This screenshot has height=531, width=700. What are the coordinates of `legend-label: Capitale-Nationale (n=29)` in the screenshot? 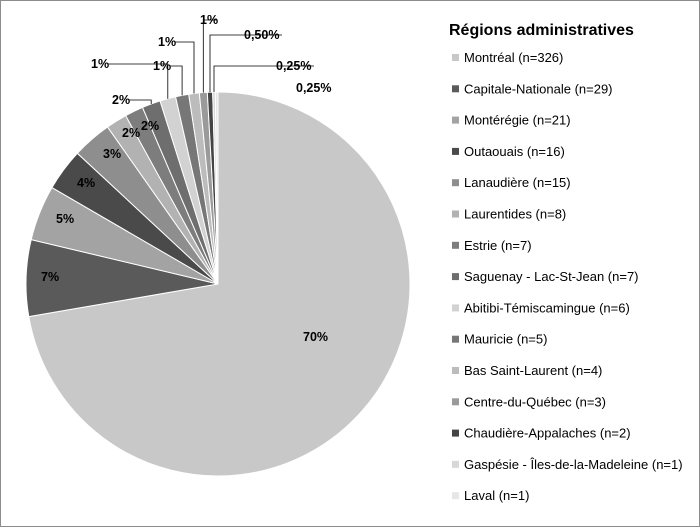 It's located at (538, 88).